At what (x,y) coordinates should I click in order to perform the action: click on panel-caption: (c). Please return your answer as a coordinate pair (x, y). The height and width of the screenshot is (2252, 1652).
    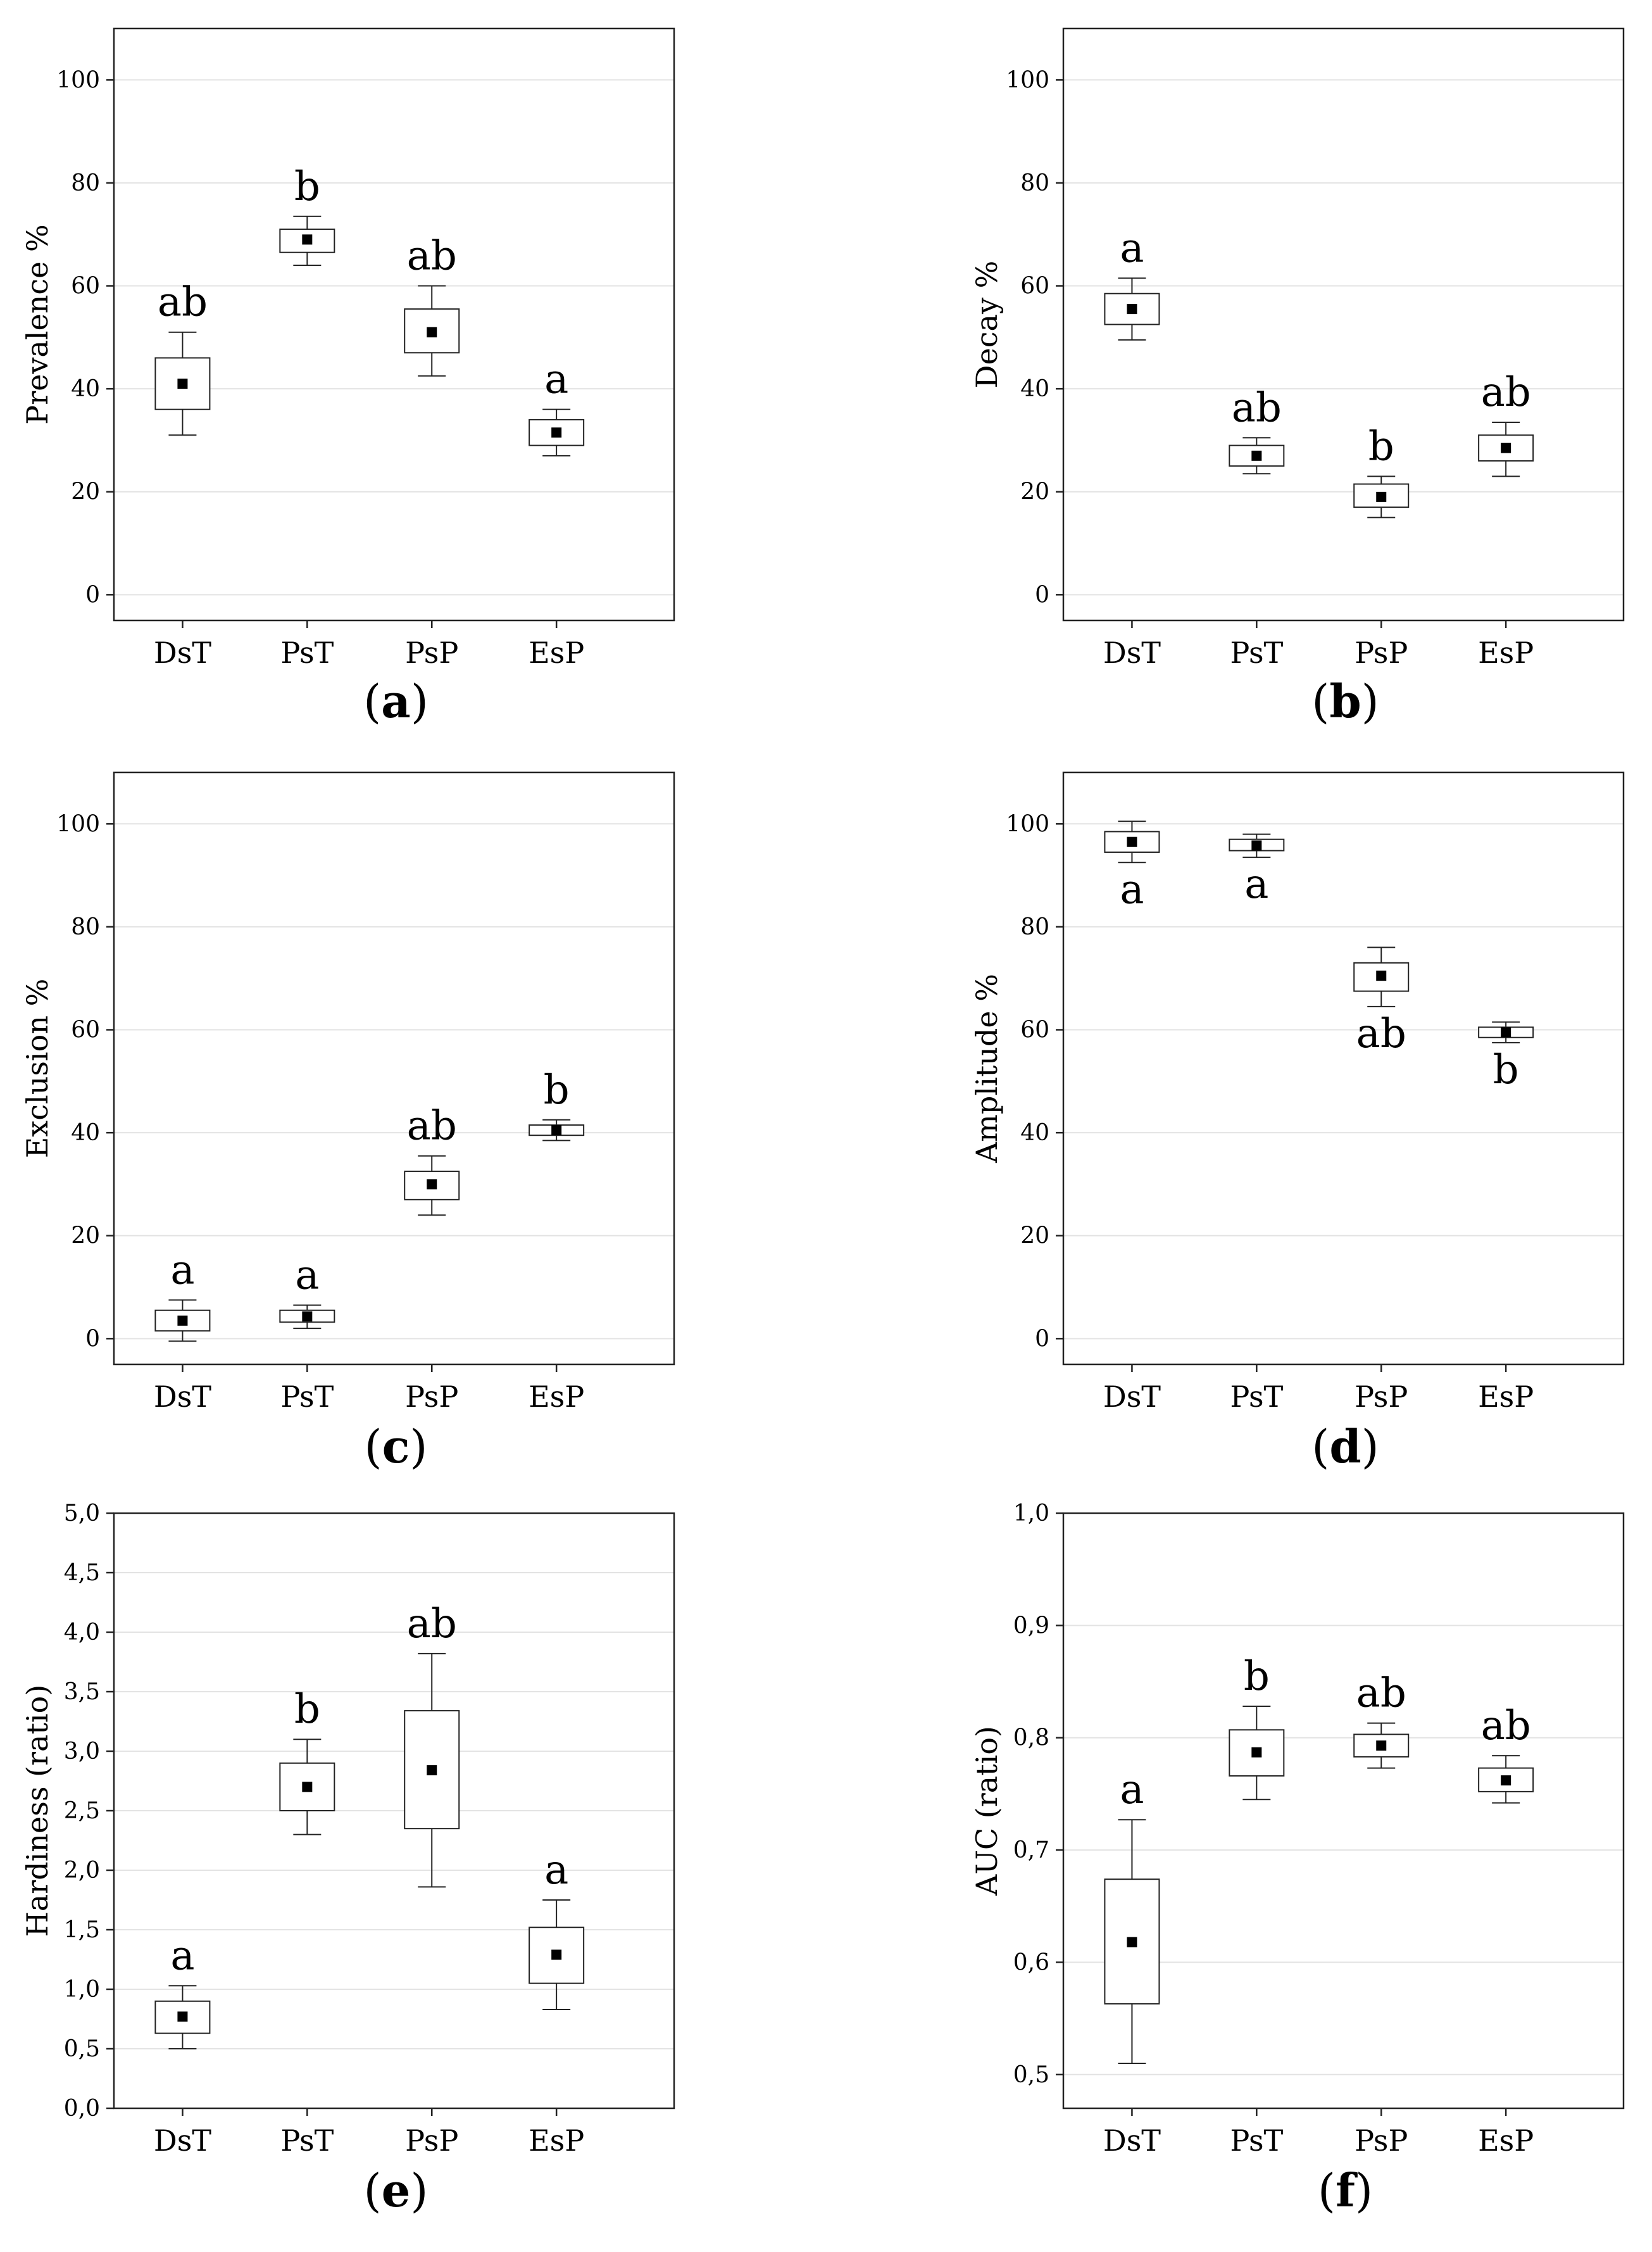
    Looking at the image, I should click on (395, 1446).